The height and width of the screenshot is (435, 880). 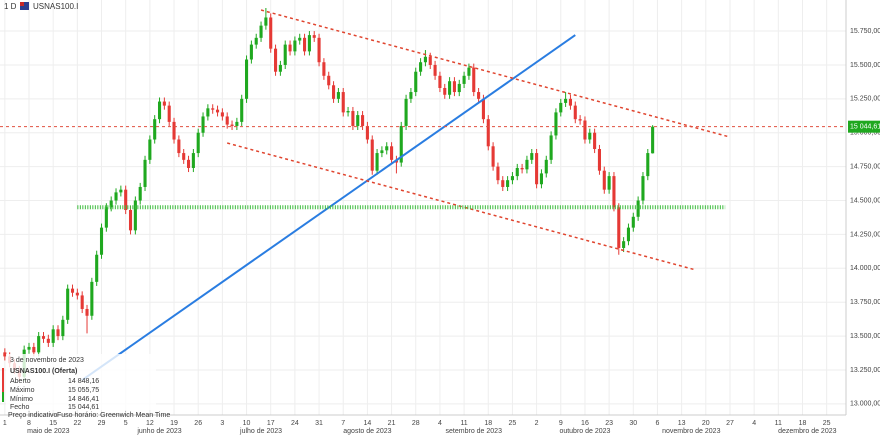 What do you see at coordinates (865, 404) in the screenshot?
I see `y-tick-label: 13.000,00` at bounding box center [865, 404].